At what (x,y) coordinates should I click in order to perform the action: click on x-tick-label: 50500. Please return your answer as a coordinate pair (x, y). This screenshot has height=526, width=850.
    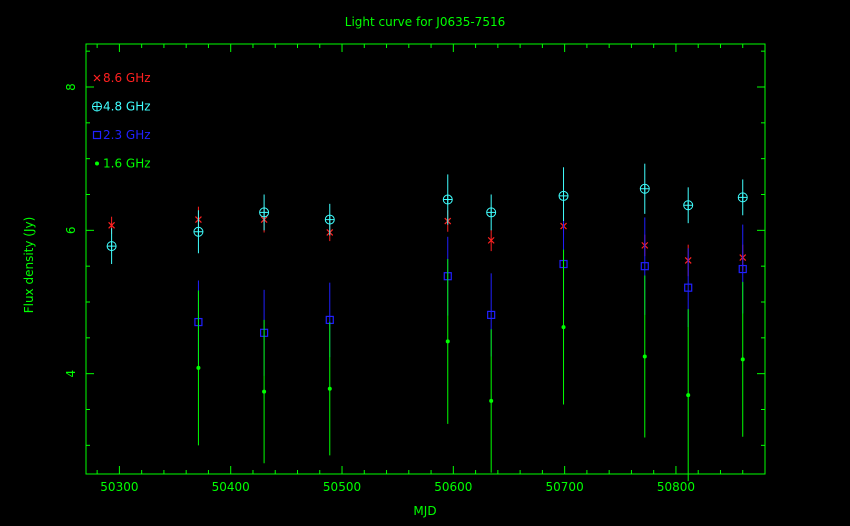
    Looking at the image, I should click on (342, 487).